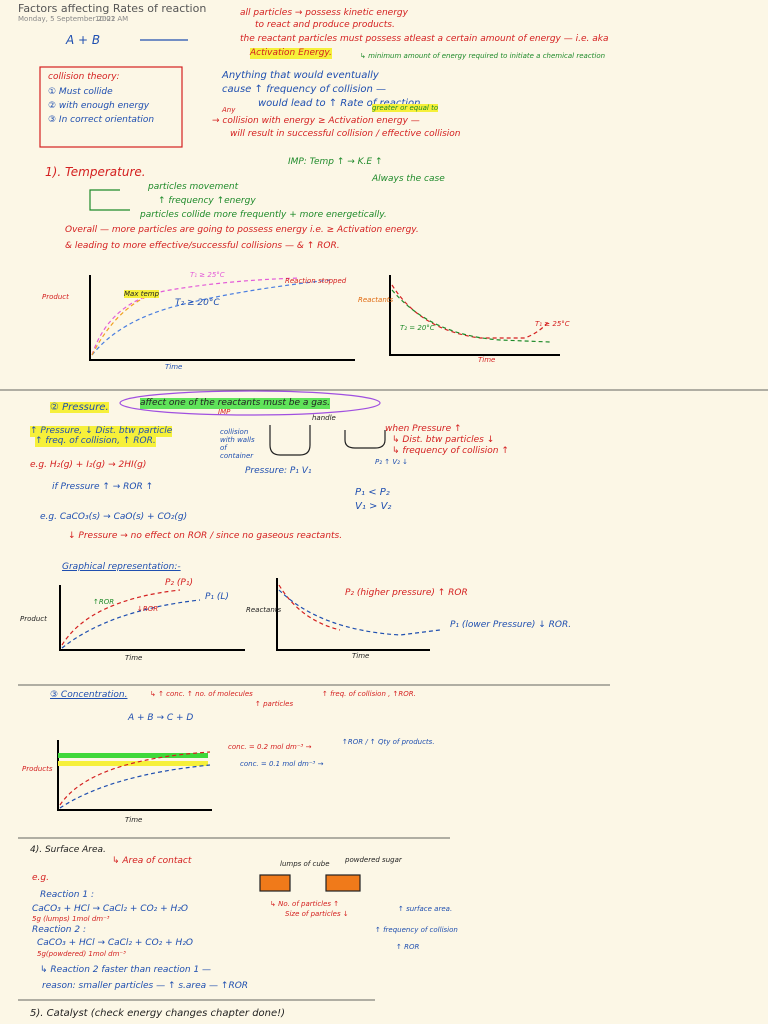 The height and width of the screenshot is (1024, 768). Describe the element at coordinates (88, 465) in the screenshot. I see `example: e.g. H₂(g) + I₂(g) → 2HI(g)` at that location.